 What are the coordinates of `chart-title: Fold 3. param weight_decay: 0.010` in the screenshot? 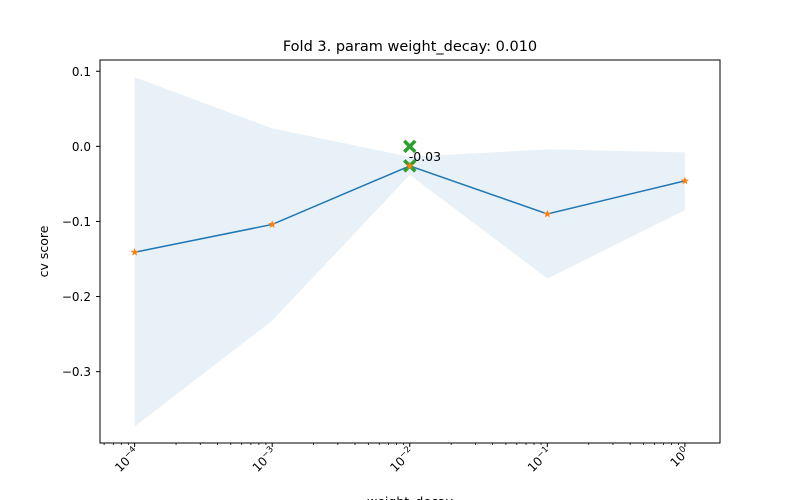 It's located at (410, 47).